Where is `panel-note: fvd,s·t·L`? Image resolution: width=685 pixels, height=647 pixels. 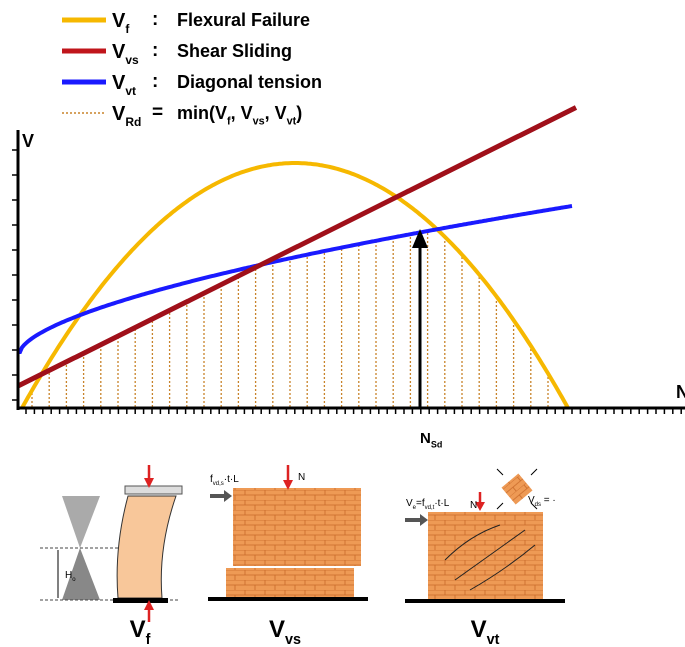 panel-note: fvd,s·t·L is located at coordinates (224, 480).